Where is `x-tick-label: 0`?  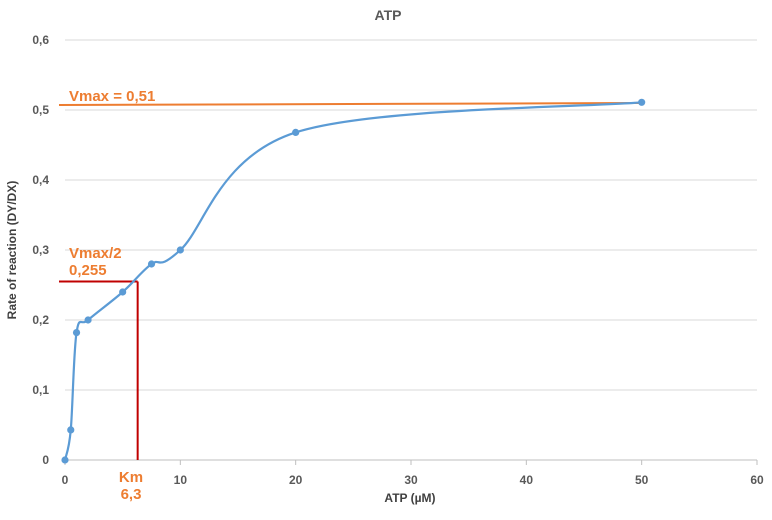 x-tick-label: 0 is located at coordinates (65, 480).